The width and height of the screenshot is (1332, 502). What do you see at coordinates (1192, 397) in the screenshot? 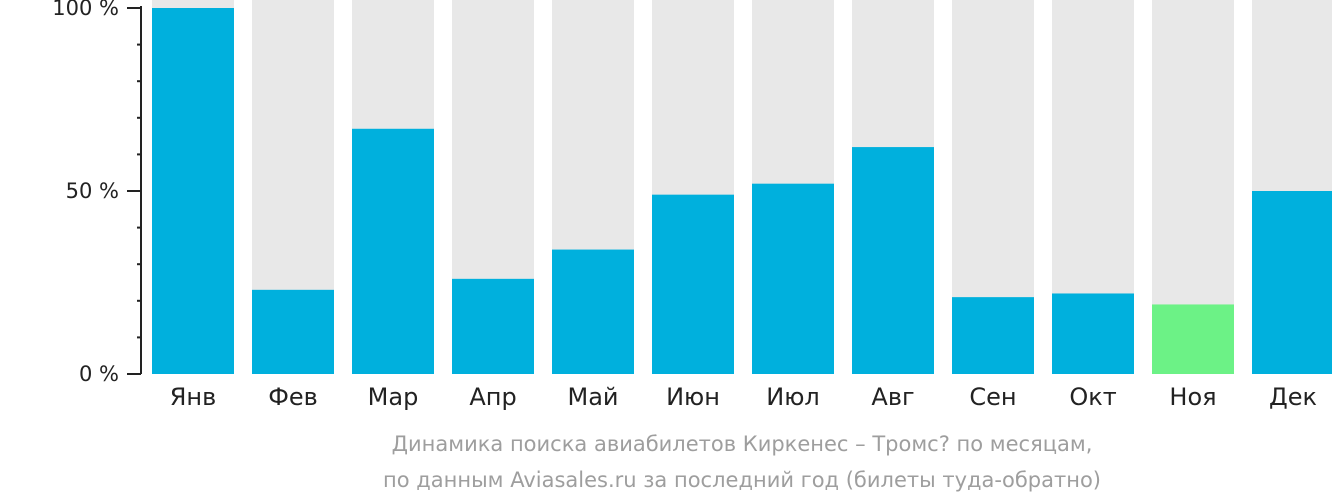
I see `x-tick-label: Ноя` at bounding box center [1192, 397].